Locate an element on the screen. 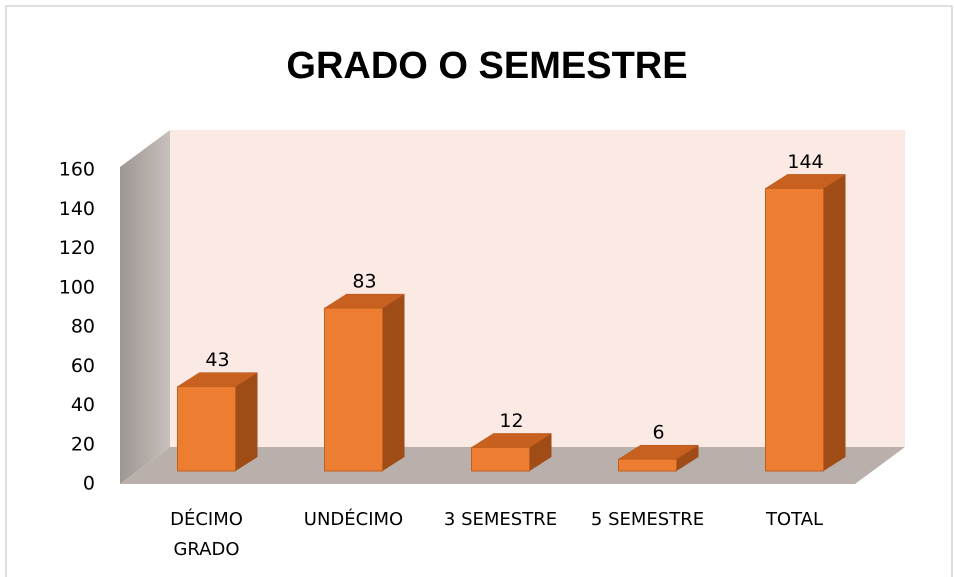 The image size is (954, 577). data-label: 43 is located at coordinates (217, 360).